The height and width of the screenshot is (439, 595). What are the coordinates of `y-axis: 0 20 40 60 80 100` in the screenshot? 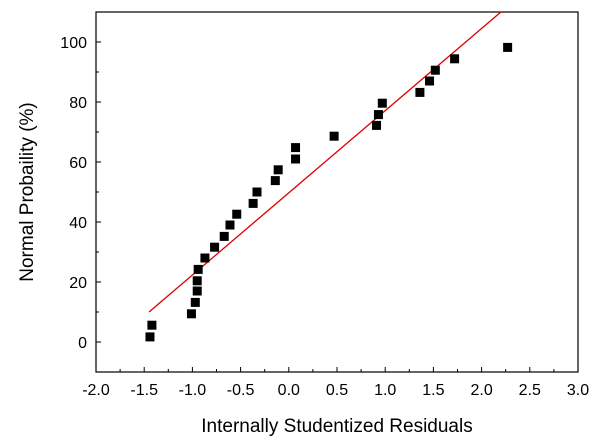 It's located at (80, 192).